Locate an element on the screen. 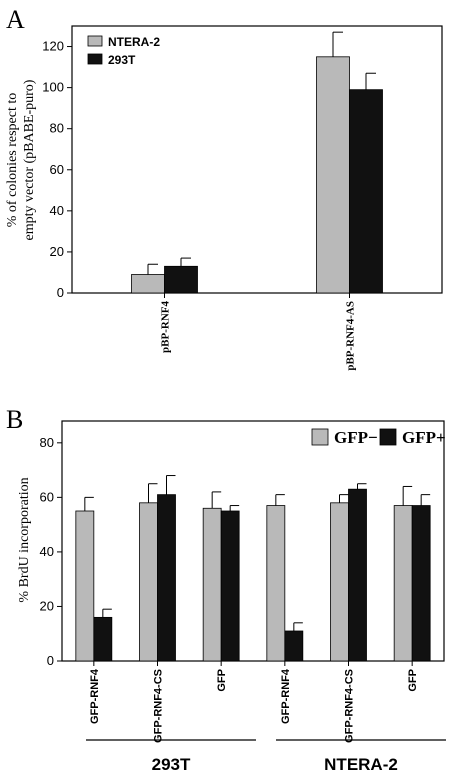 The width and height of the screenshot is (474, 782). chart-b-ytick-label: 40 is located at coordinates (47, 551).